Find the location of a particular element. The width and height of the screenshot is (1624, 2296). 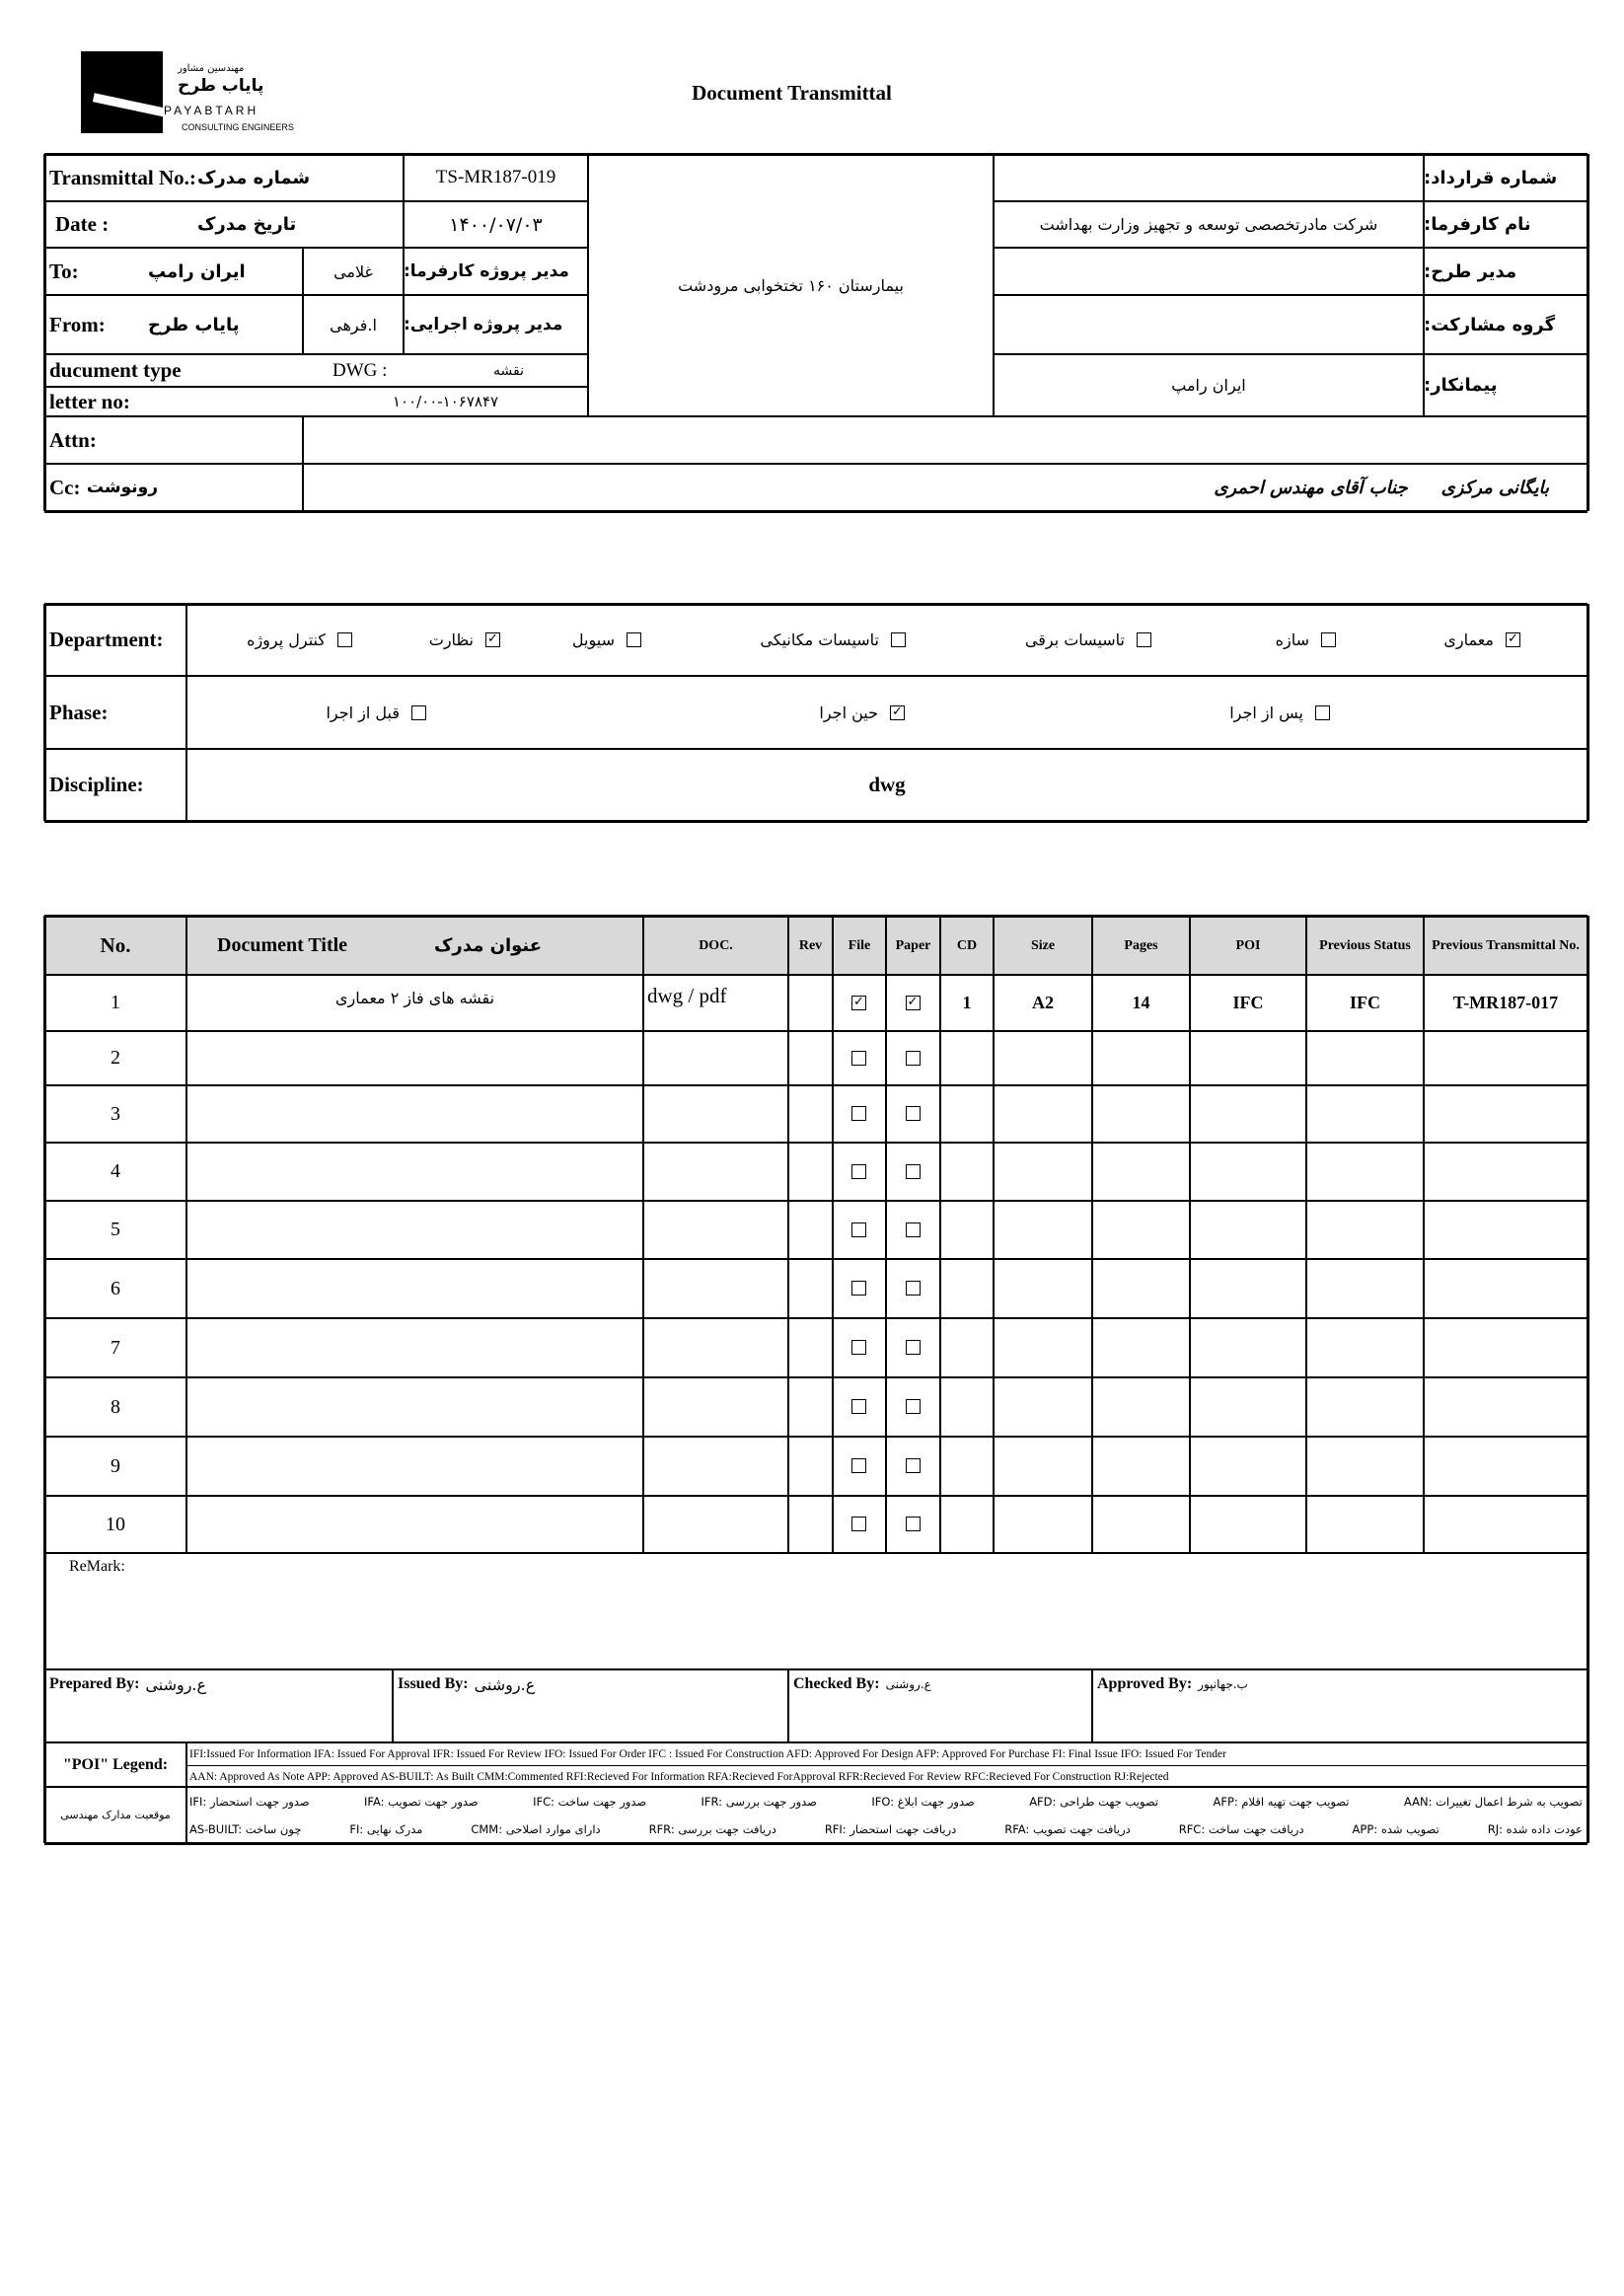

option: کنترل پروژه is located at coordinates (299, 640).